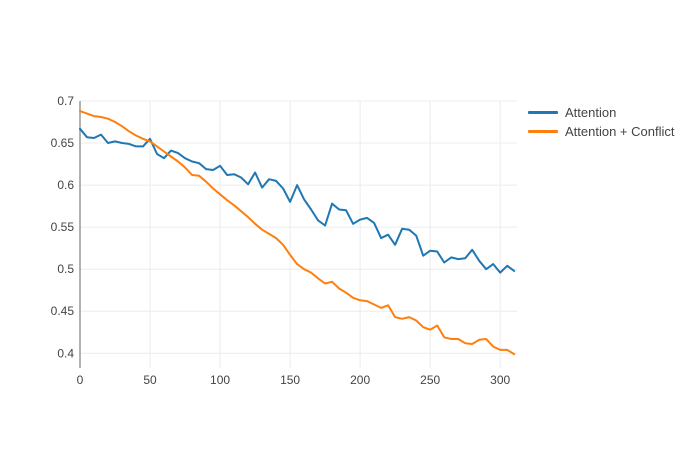 The image size is (700, 450). I want to click on legend: Attention Attention + Conflict, so click(601, 122).